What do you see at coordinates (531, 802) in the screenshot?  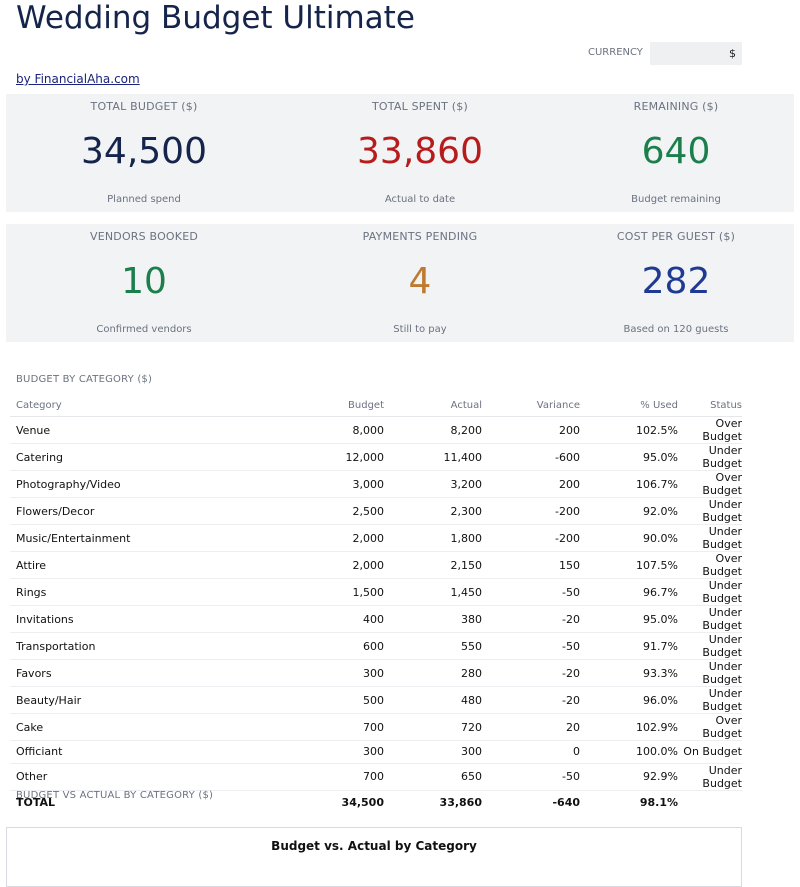 I see `total-cell-variance: -640` at bounding box center [531, 802].